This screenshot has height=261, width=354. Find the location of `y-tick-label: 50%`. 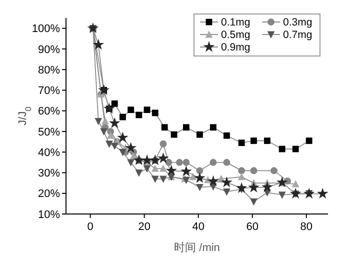

y-tick-label: 50% is located at coordinates (49, 132).